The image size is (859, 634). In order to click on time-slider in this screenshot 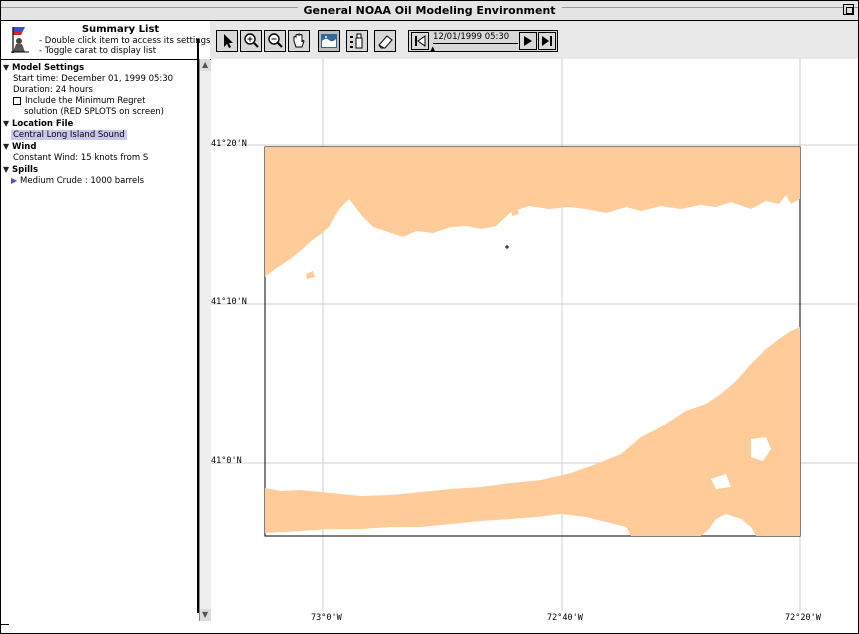, I will do `click(475, 43)`.